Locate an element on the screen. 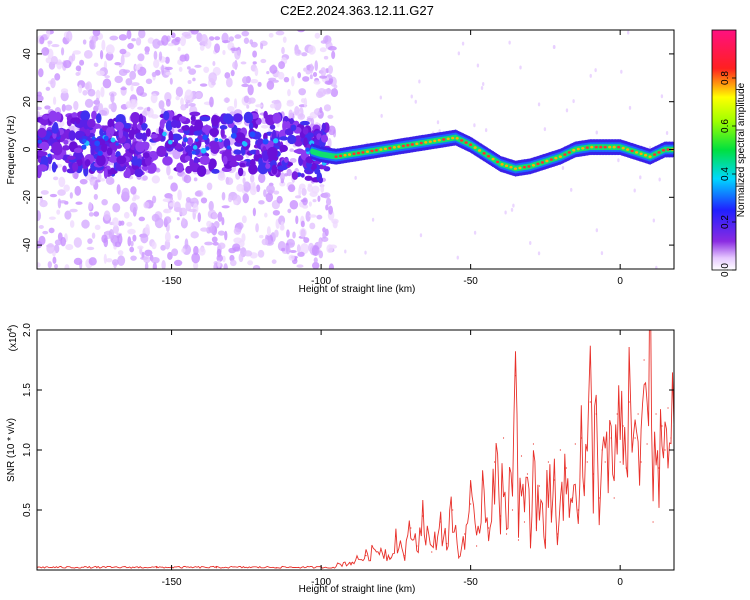 The width and height of the screenshot is (750, 600). colorbar-tick-label: 0.4 is located at coordinates (725, 174).